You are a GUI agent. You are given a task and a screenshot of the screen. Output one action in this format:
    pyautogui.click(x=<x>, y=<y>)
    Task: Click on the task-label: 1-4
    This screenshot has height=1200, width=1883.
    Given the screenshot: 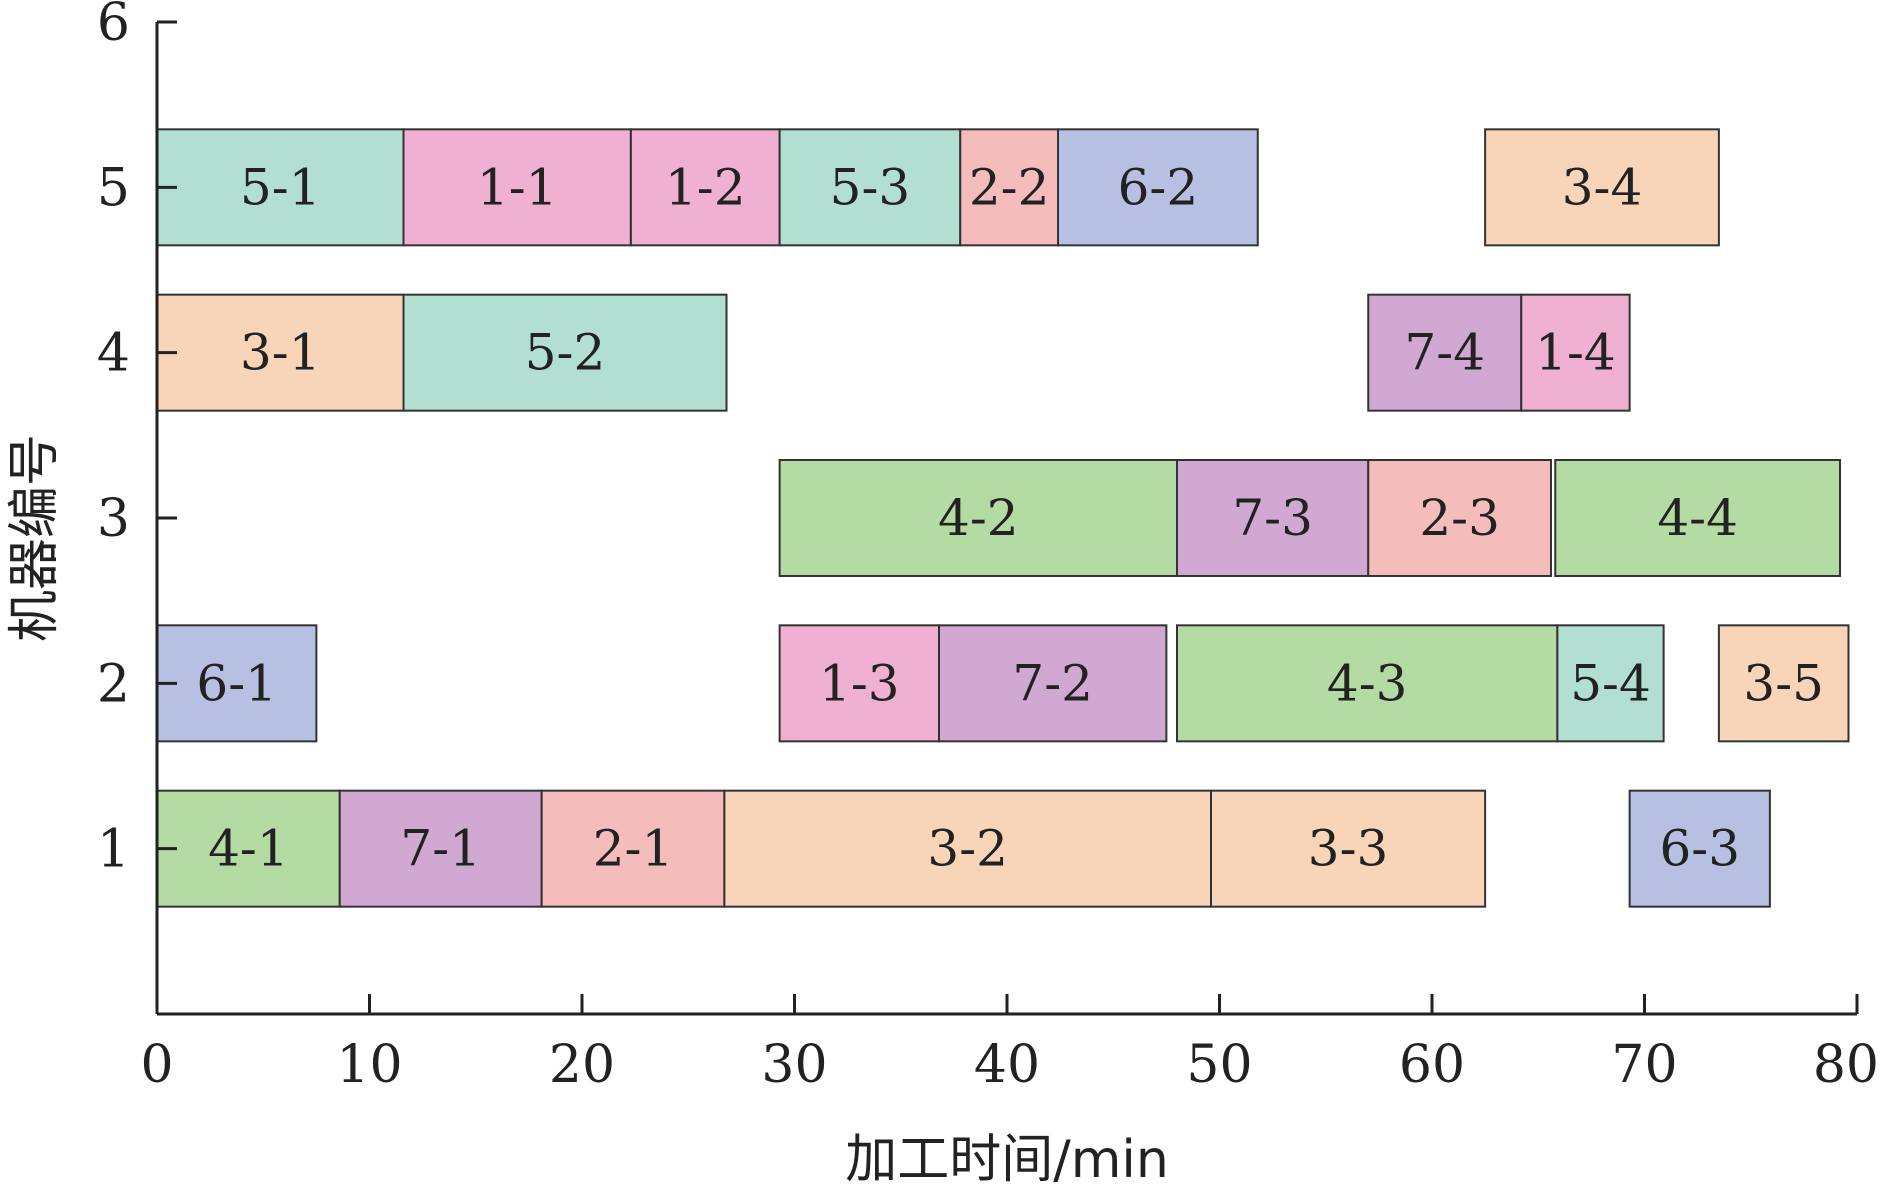 What is the action you would take?
    pyautogui.click(x=1575, y=353)
    